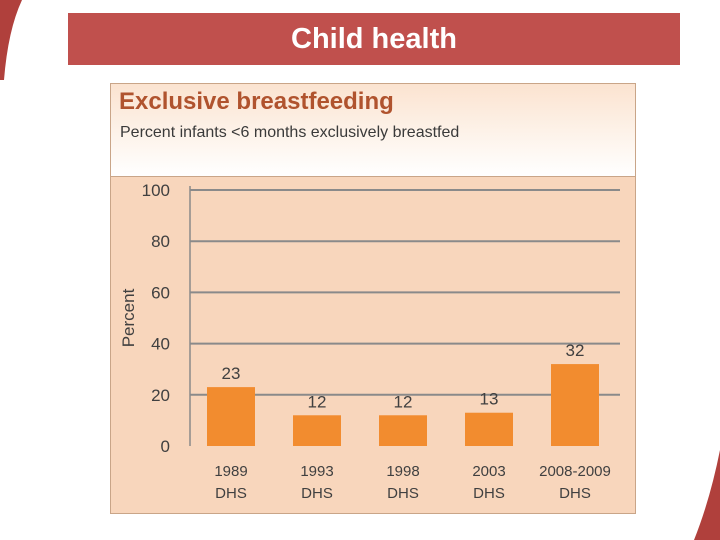  I want to click on data-labels: 23 12 12 13 32, so click(403, 376).